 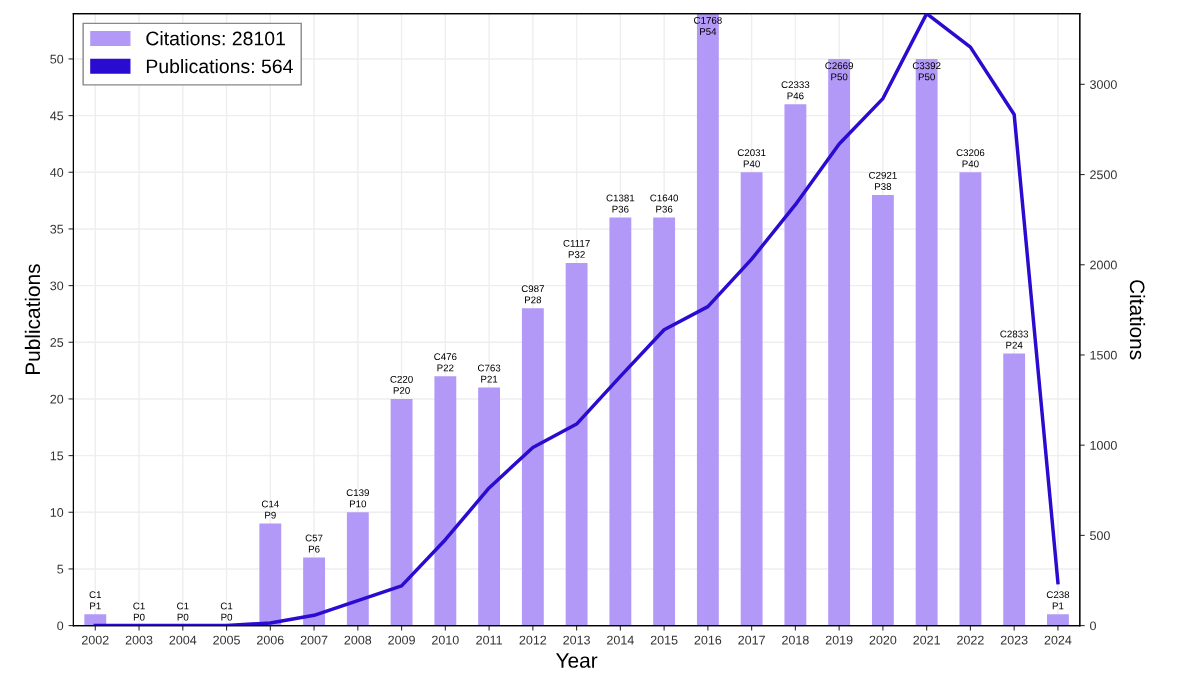 I want to click on data-label: C1381 P36, so click(x=620, y=203).